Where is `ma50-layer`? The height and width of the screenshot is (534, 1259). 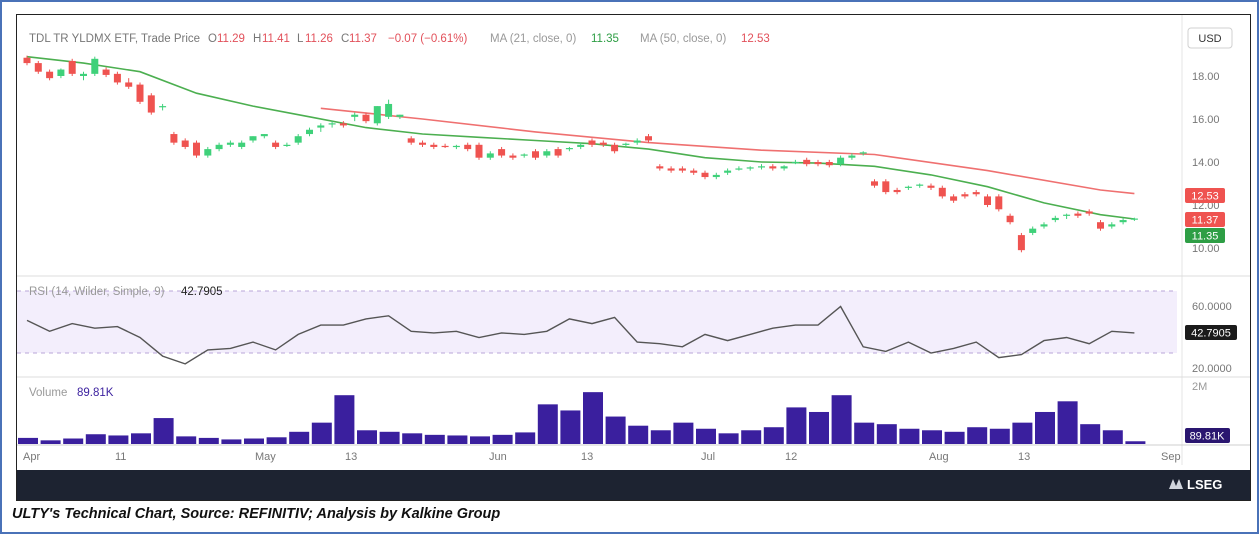 ma50-layer is located at coordinates (727, 151).